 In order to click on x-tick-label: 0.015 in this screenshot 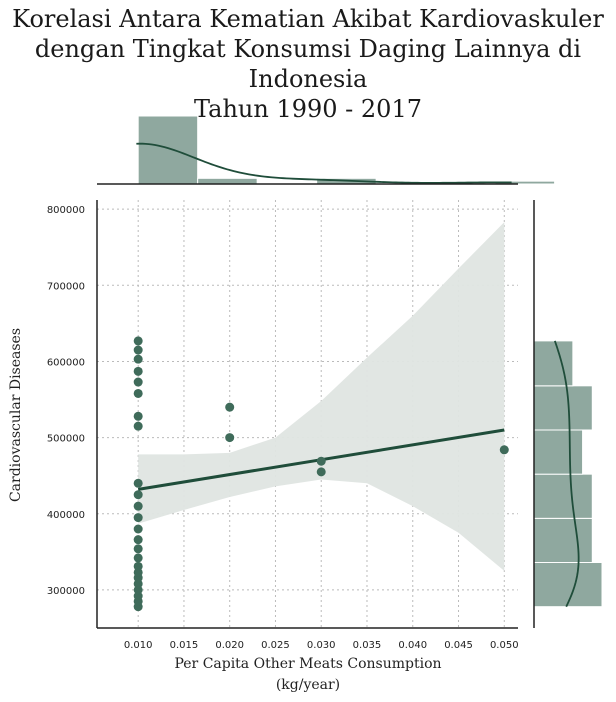, I will do `click(184, 645)`.